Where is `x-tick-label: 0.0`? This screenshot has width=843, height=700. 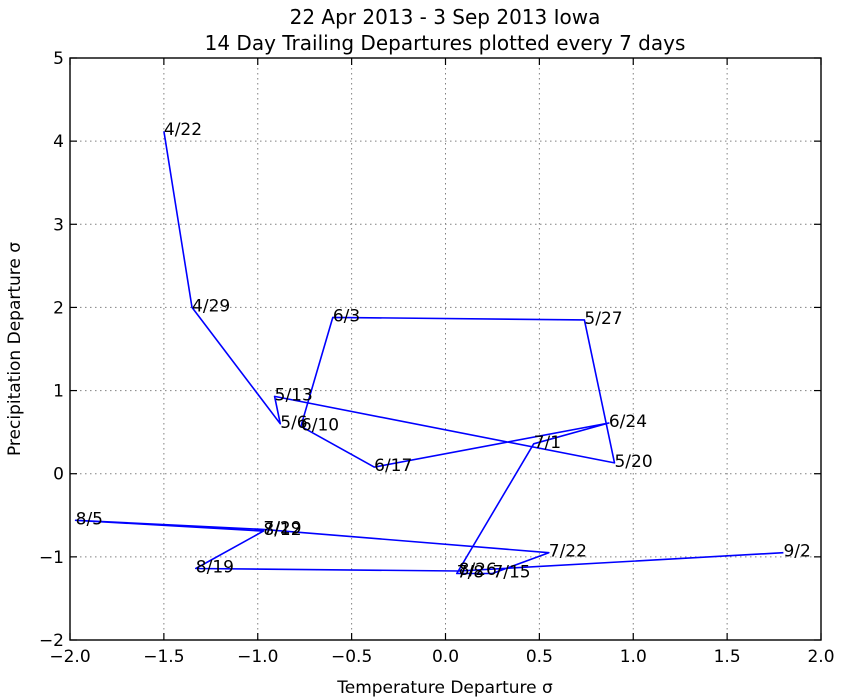 x-tick-label: 0.0 is located at coordinates (445, 657).